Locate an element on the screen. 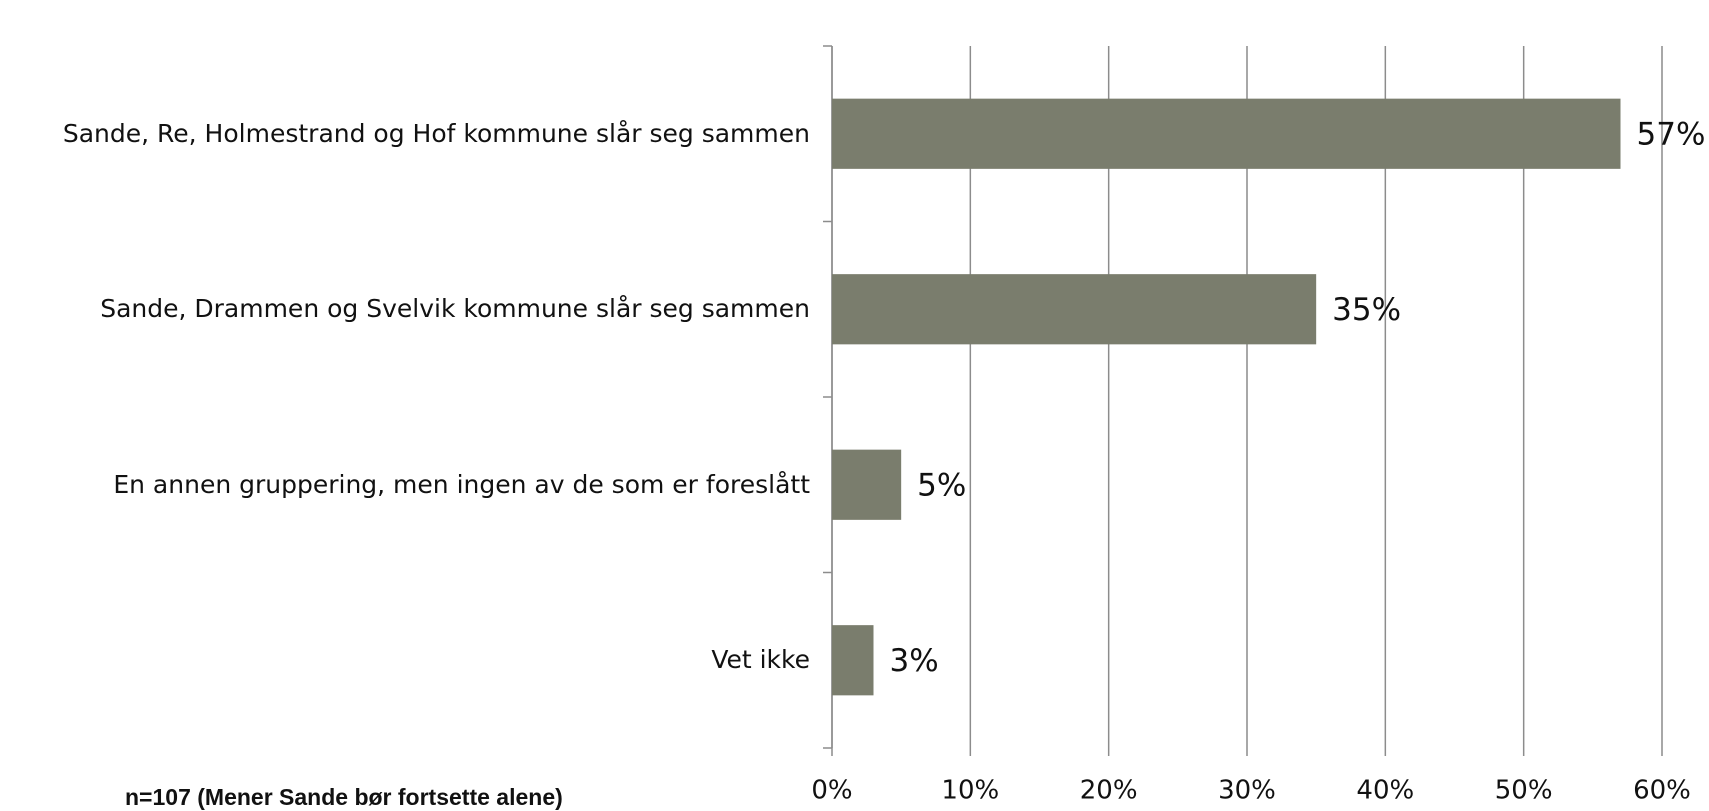 Image resolution: width=1709 pixels, height=811 pixels. x-tick-label: 40% is located at coordinates (1385, 791).